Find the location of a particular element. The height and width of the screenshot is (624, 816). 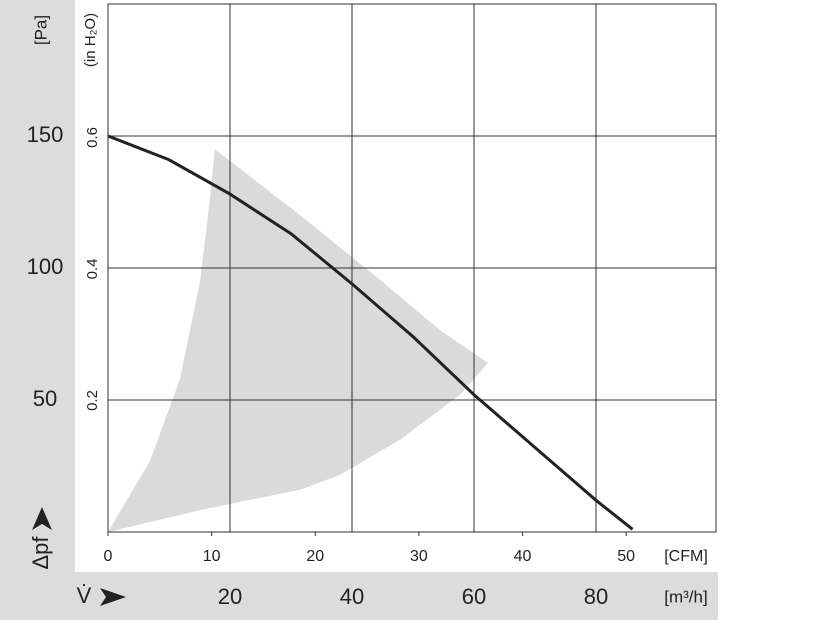

y-symbol: Δpf is located at coordinates (40, 553).